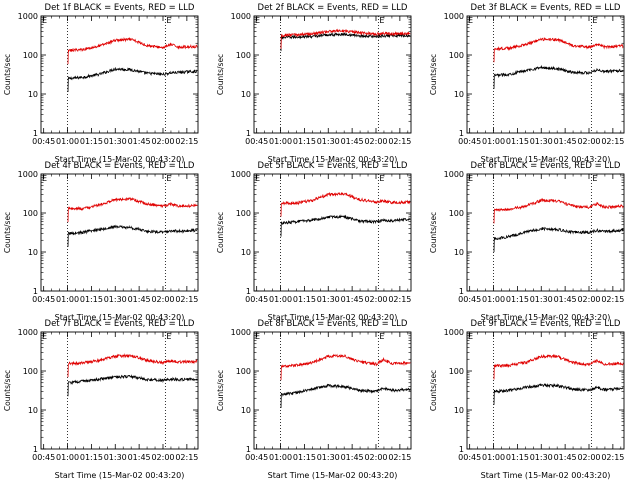  Describe the element at coordinates (120, 8) in the screenshot. I see `chart-title: Det 1f BLACK = Events, RED = LLD` at that location.